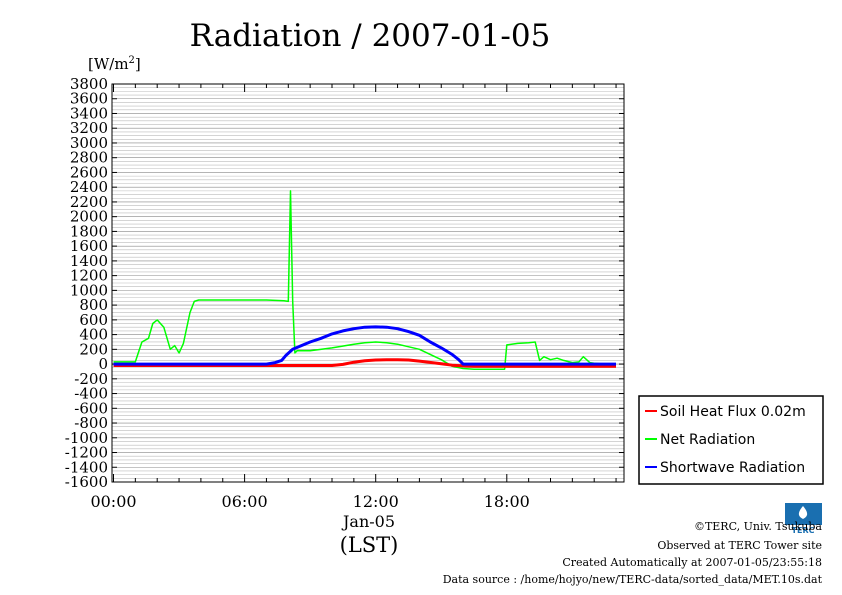 The height and width of the screenshot is (595, 842). I want to click on legend-label-shortwave-radiation: Shortwave Radiation, so click(732, 468).